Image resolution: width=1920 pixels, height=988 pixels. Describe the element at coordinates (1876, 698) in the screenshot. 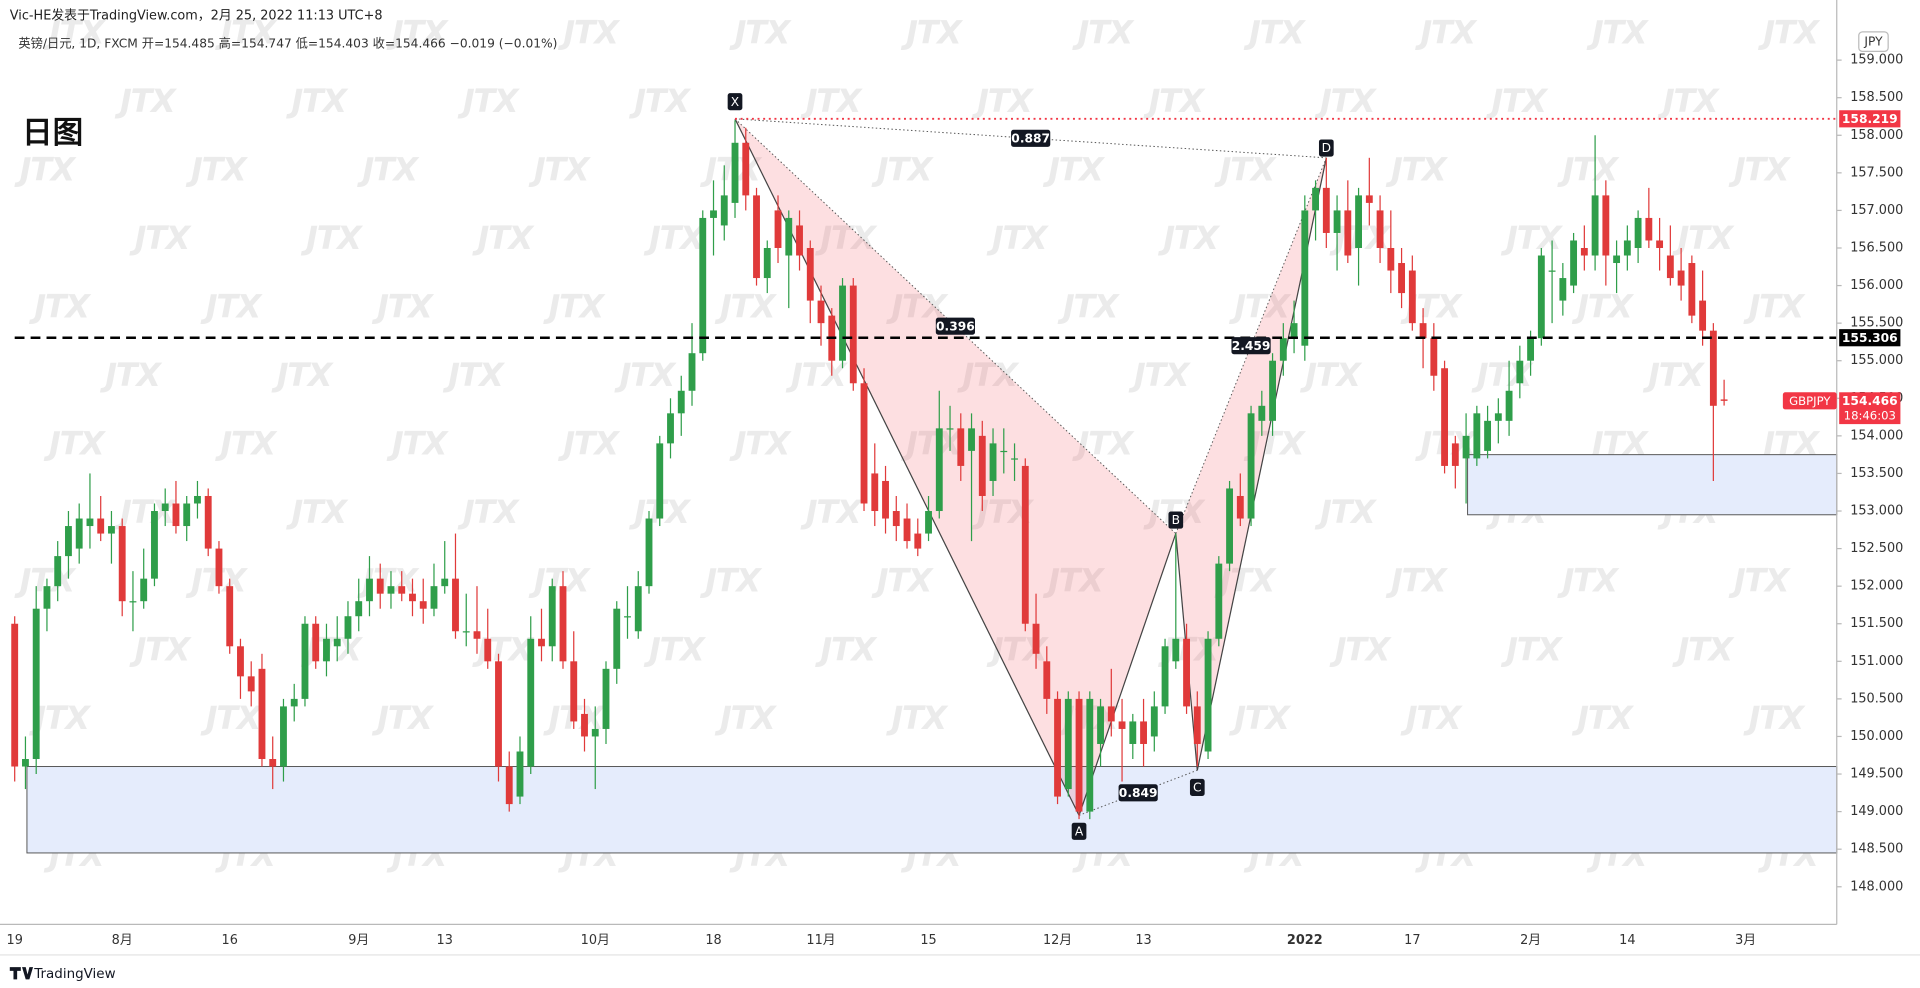

I see `y-tick-label: 150.500` at that location.